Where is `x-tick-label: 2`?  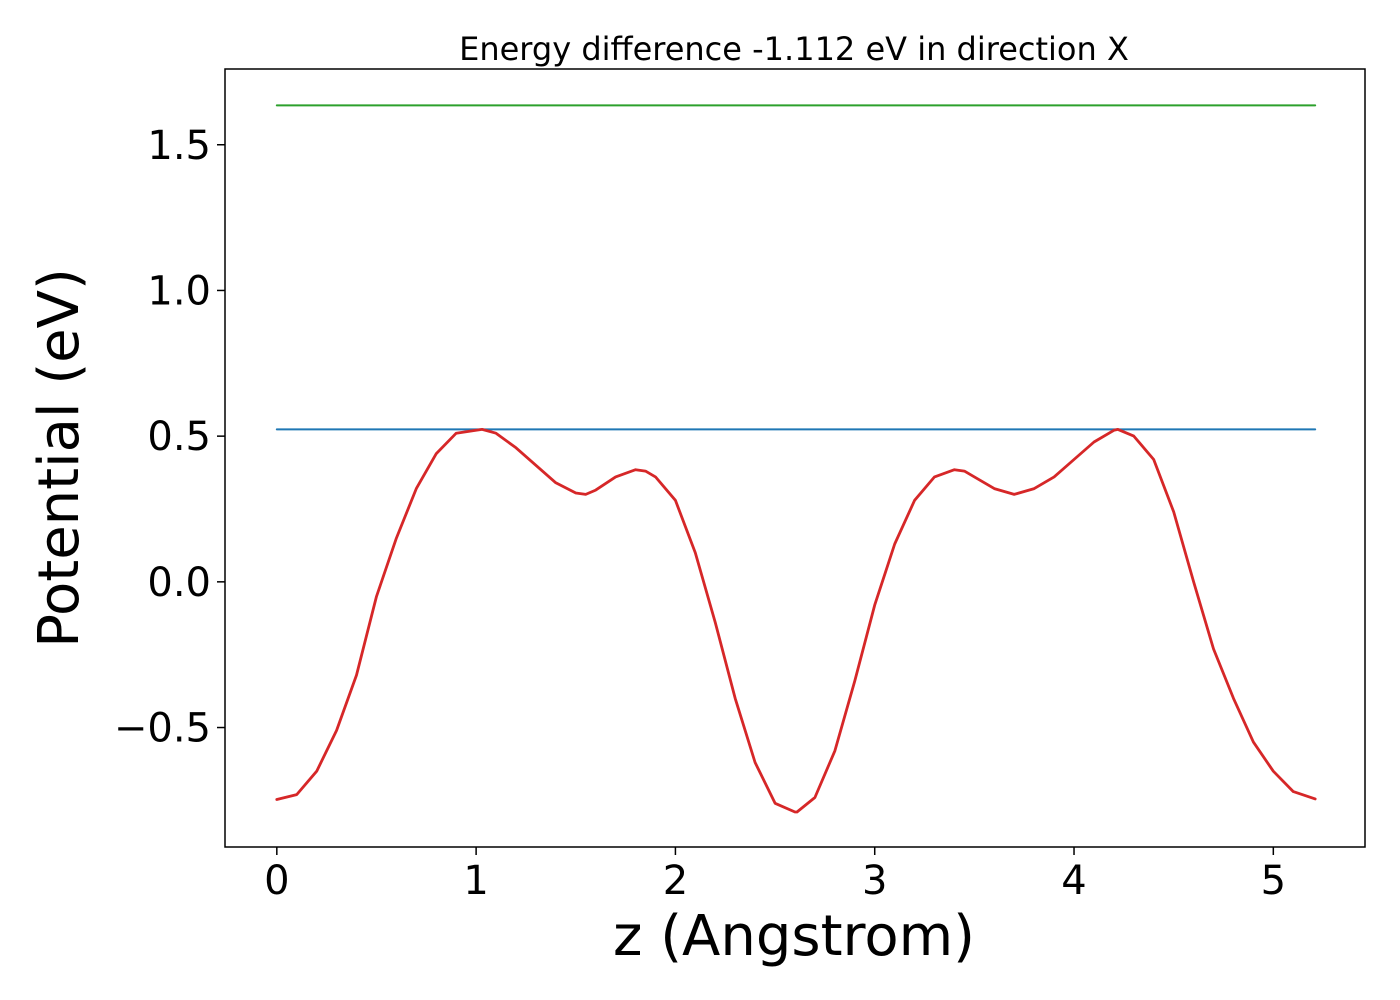 x-tick-label: 2 is located at coordinates (675, 881).